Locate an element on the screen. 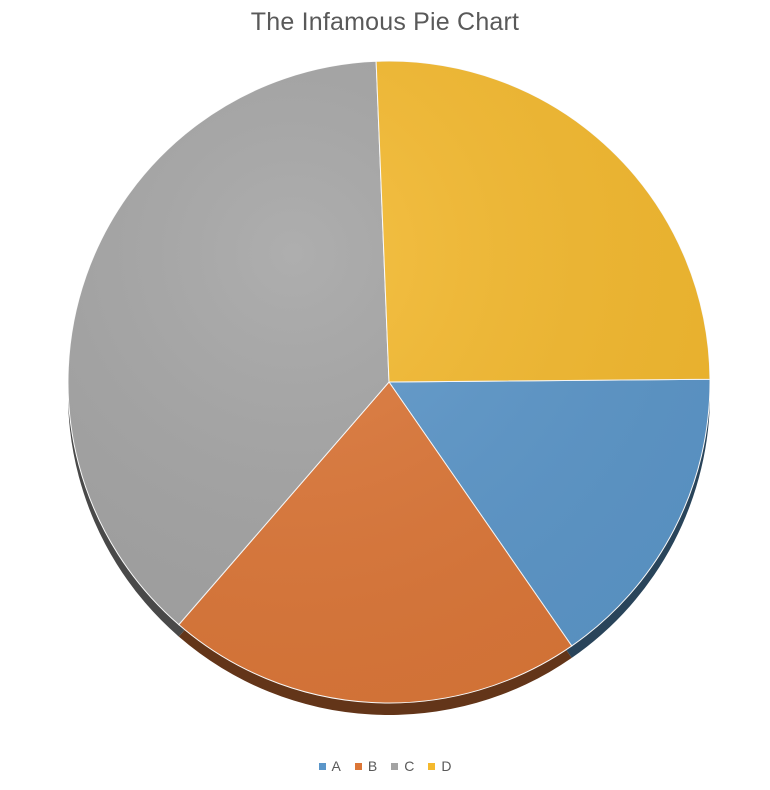 The width and height of the screenshot is (770, 790). legend-swatch-b is located at coordinates (358, 766).